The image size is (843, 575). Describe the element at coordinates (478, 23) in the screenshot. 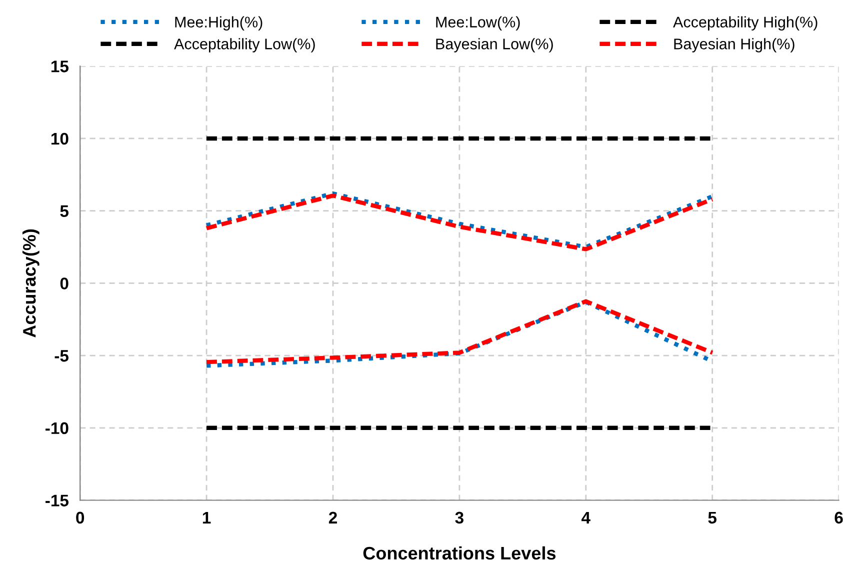

I see `legend-label: Mee:Low(%)` at that location.